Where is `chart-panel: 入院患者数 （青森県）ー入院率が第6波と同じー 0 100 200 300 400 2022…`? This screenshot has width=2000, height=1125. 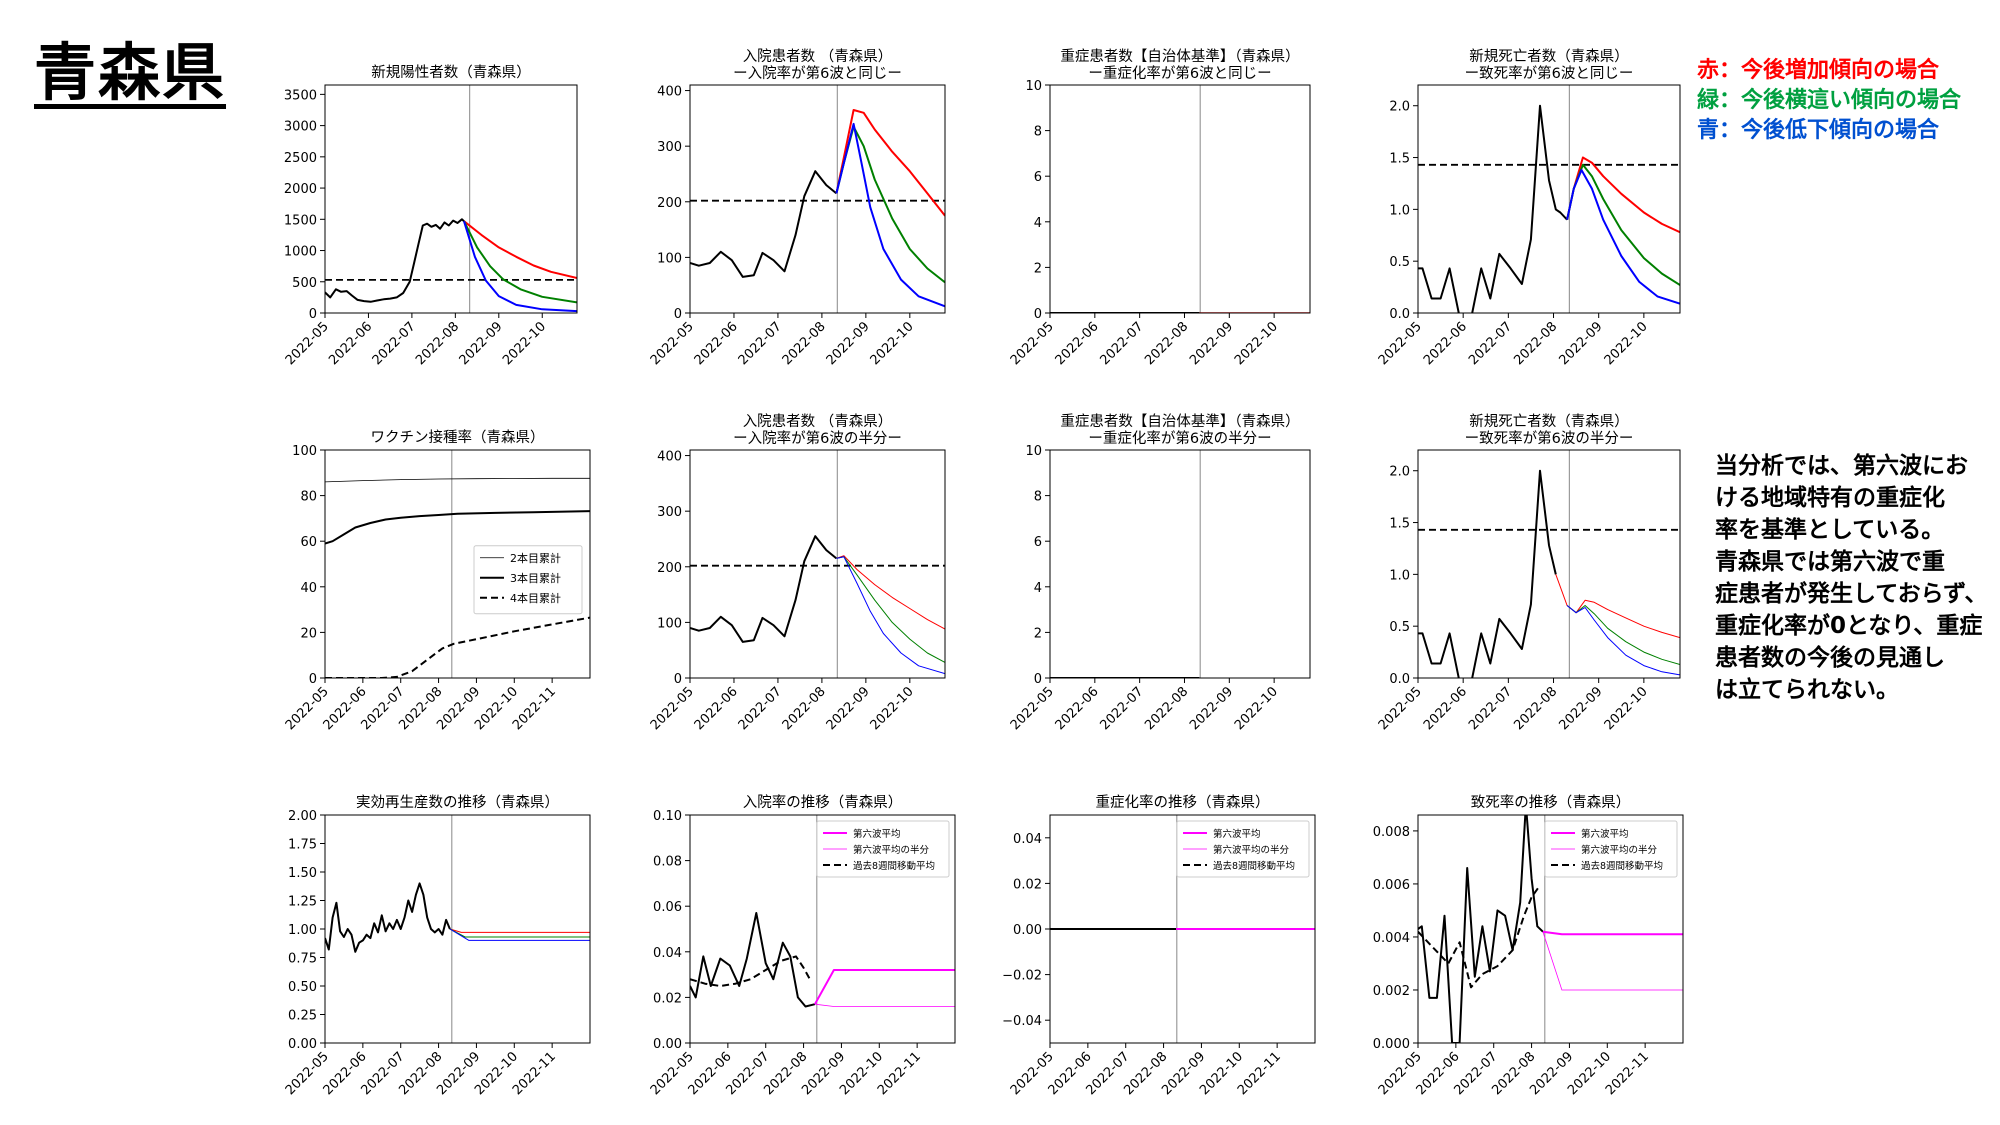
chart-panel: 入院患者数 （青森県）ー入院率が第6波と同じー 0 100 200 300 400 2022… is located at coordinates (797, 208).